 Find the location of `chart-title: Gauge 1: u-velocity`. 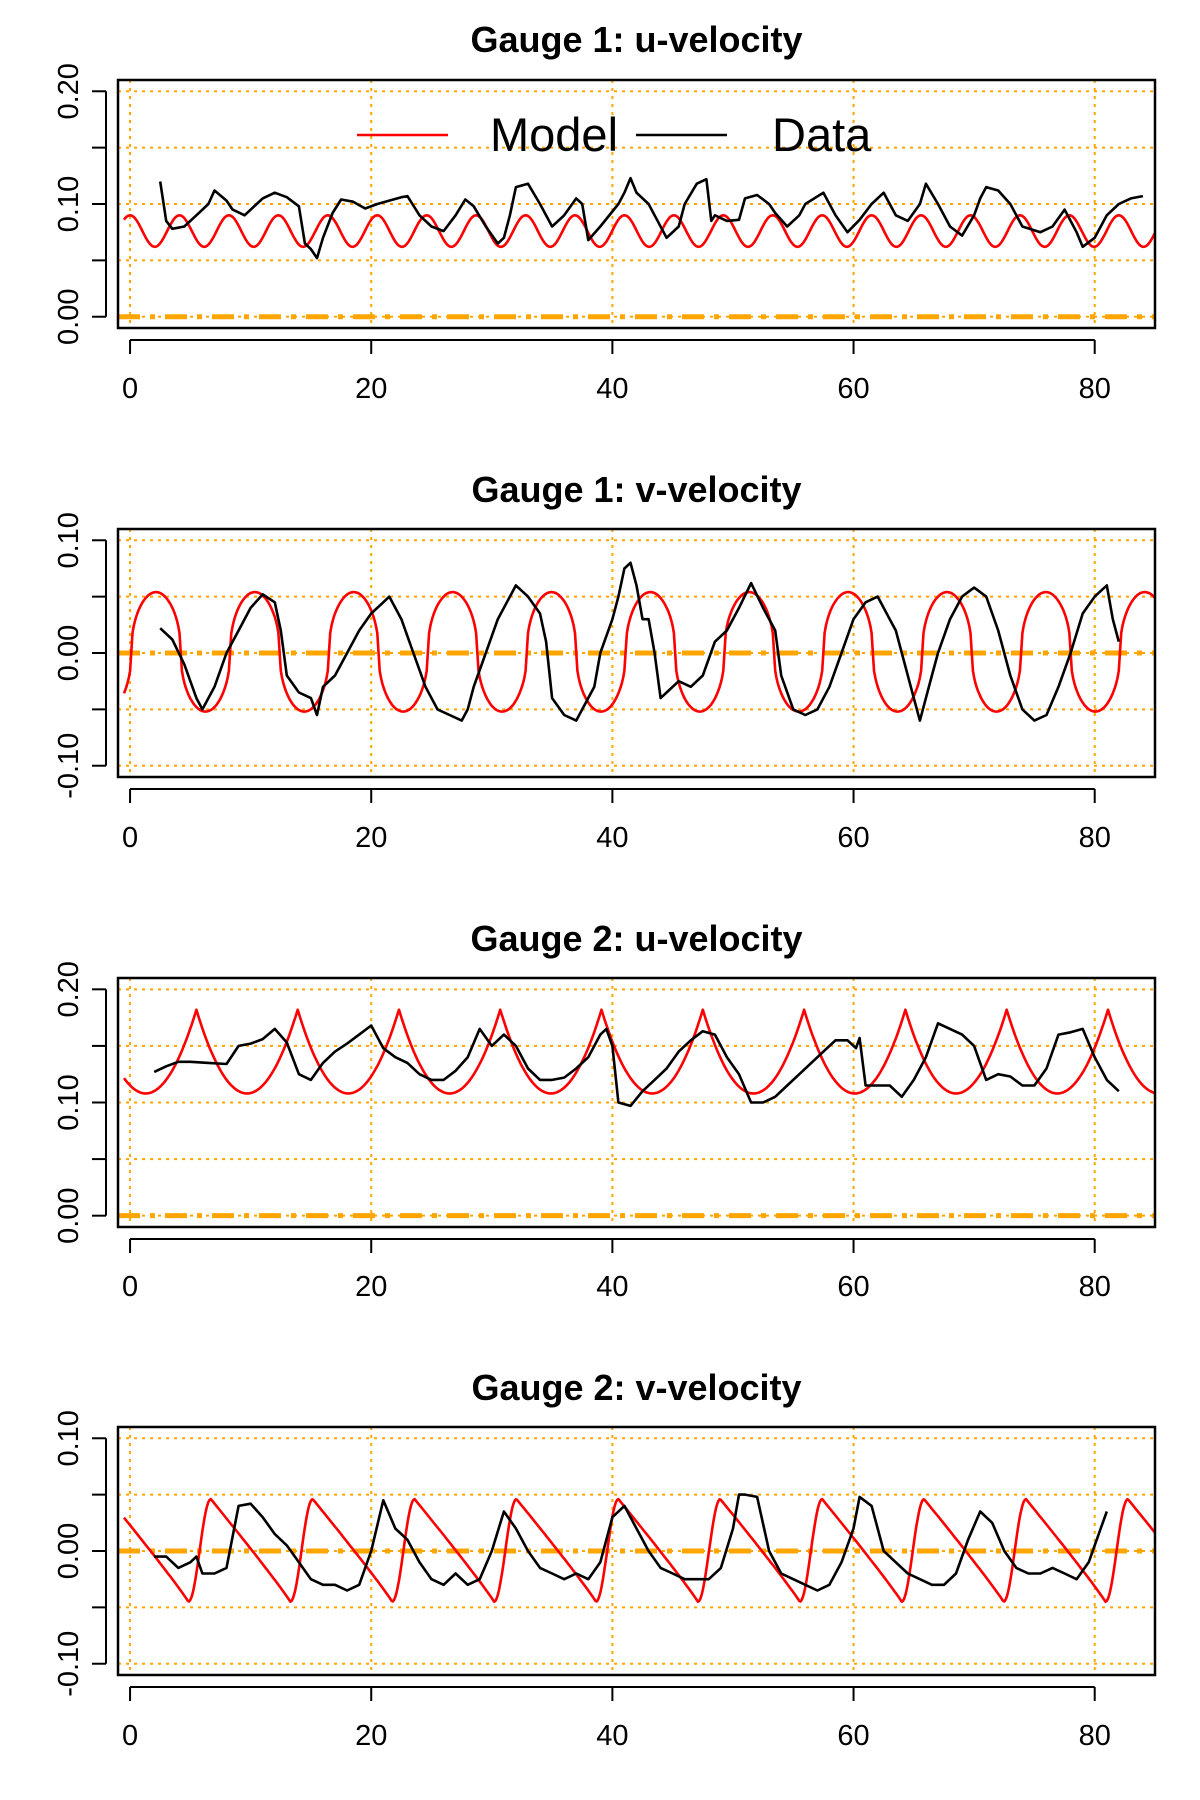

chart-title: Gauge 1: u-velocity is located at coordinates (636, 39).